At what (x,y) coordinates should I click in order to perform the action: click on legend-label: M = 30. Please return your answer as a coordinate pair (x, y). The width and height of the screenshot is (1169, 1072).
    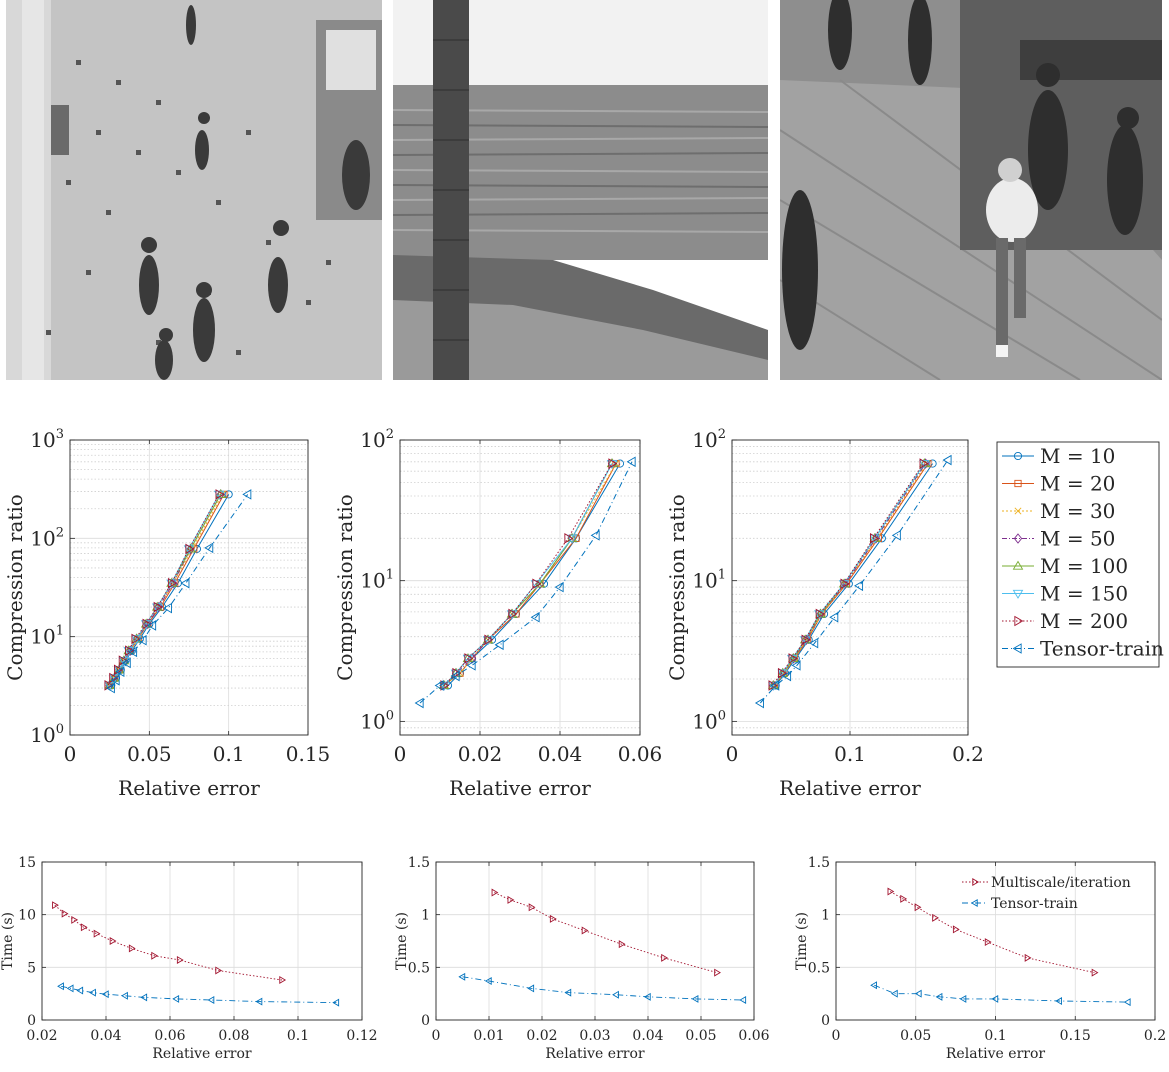
    Looking at the image, I should click on (1077, 511).